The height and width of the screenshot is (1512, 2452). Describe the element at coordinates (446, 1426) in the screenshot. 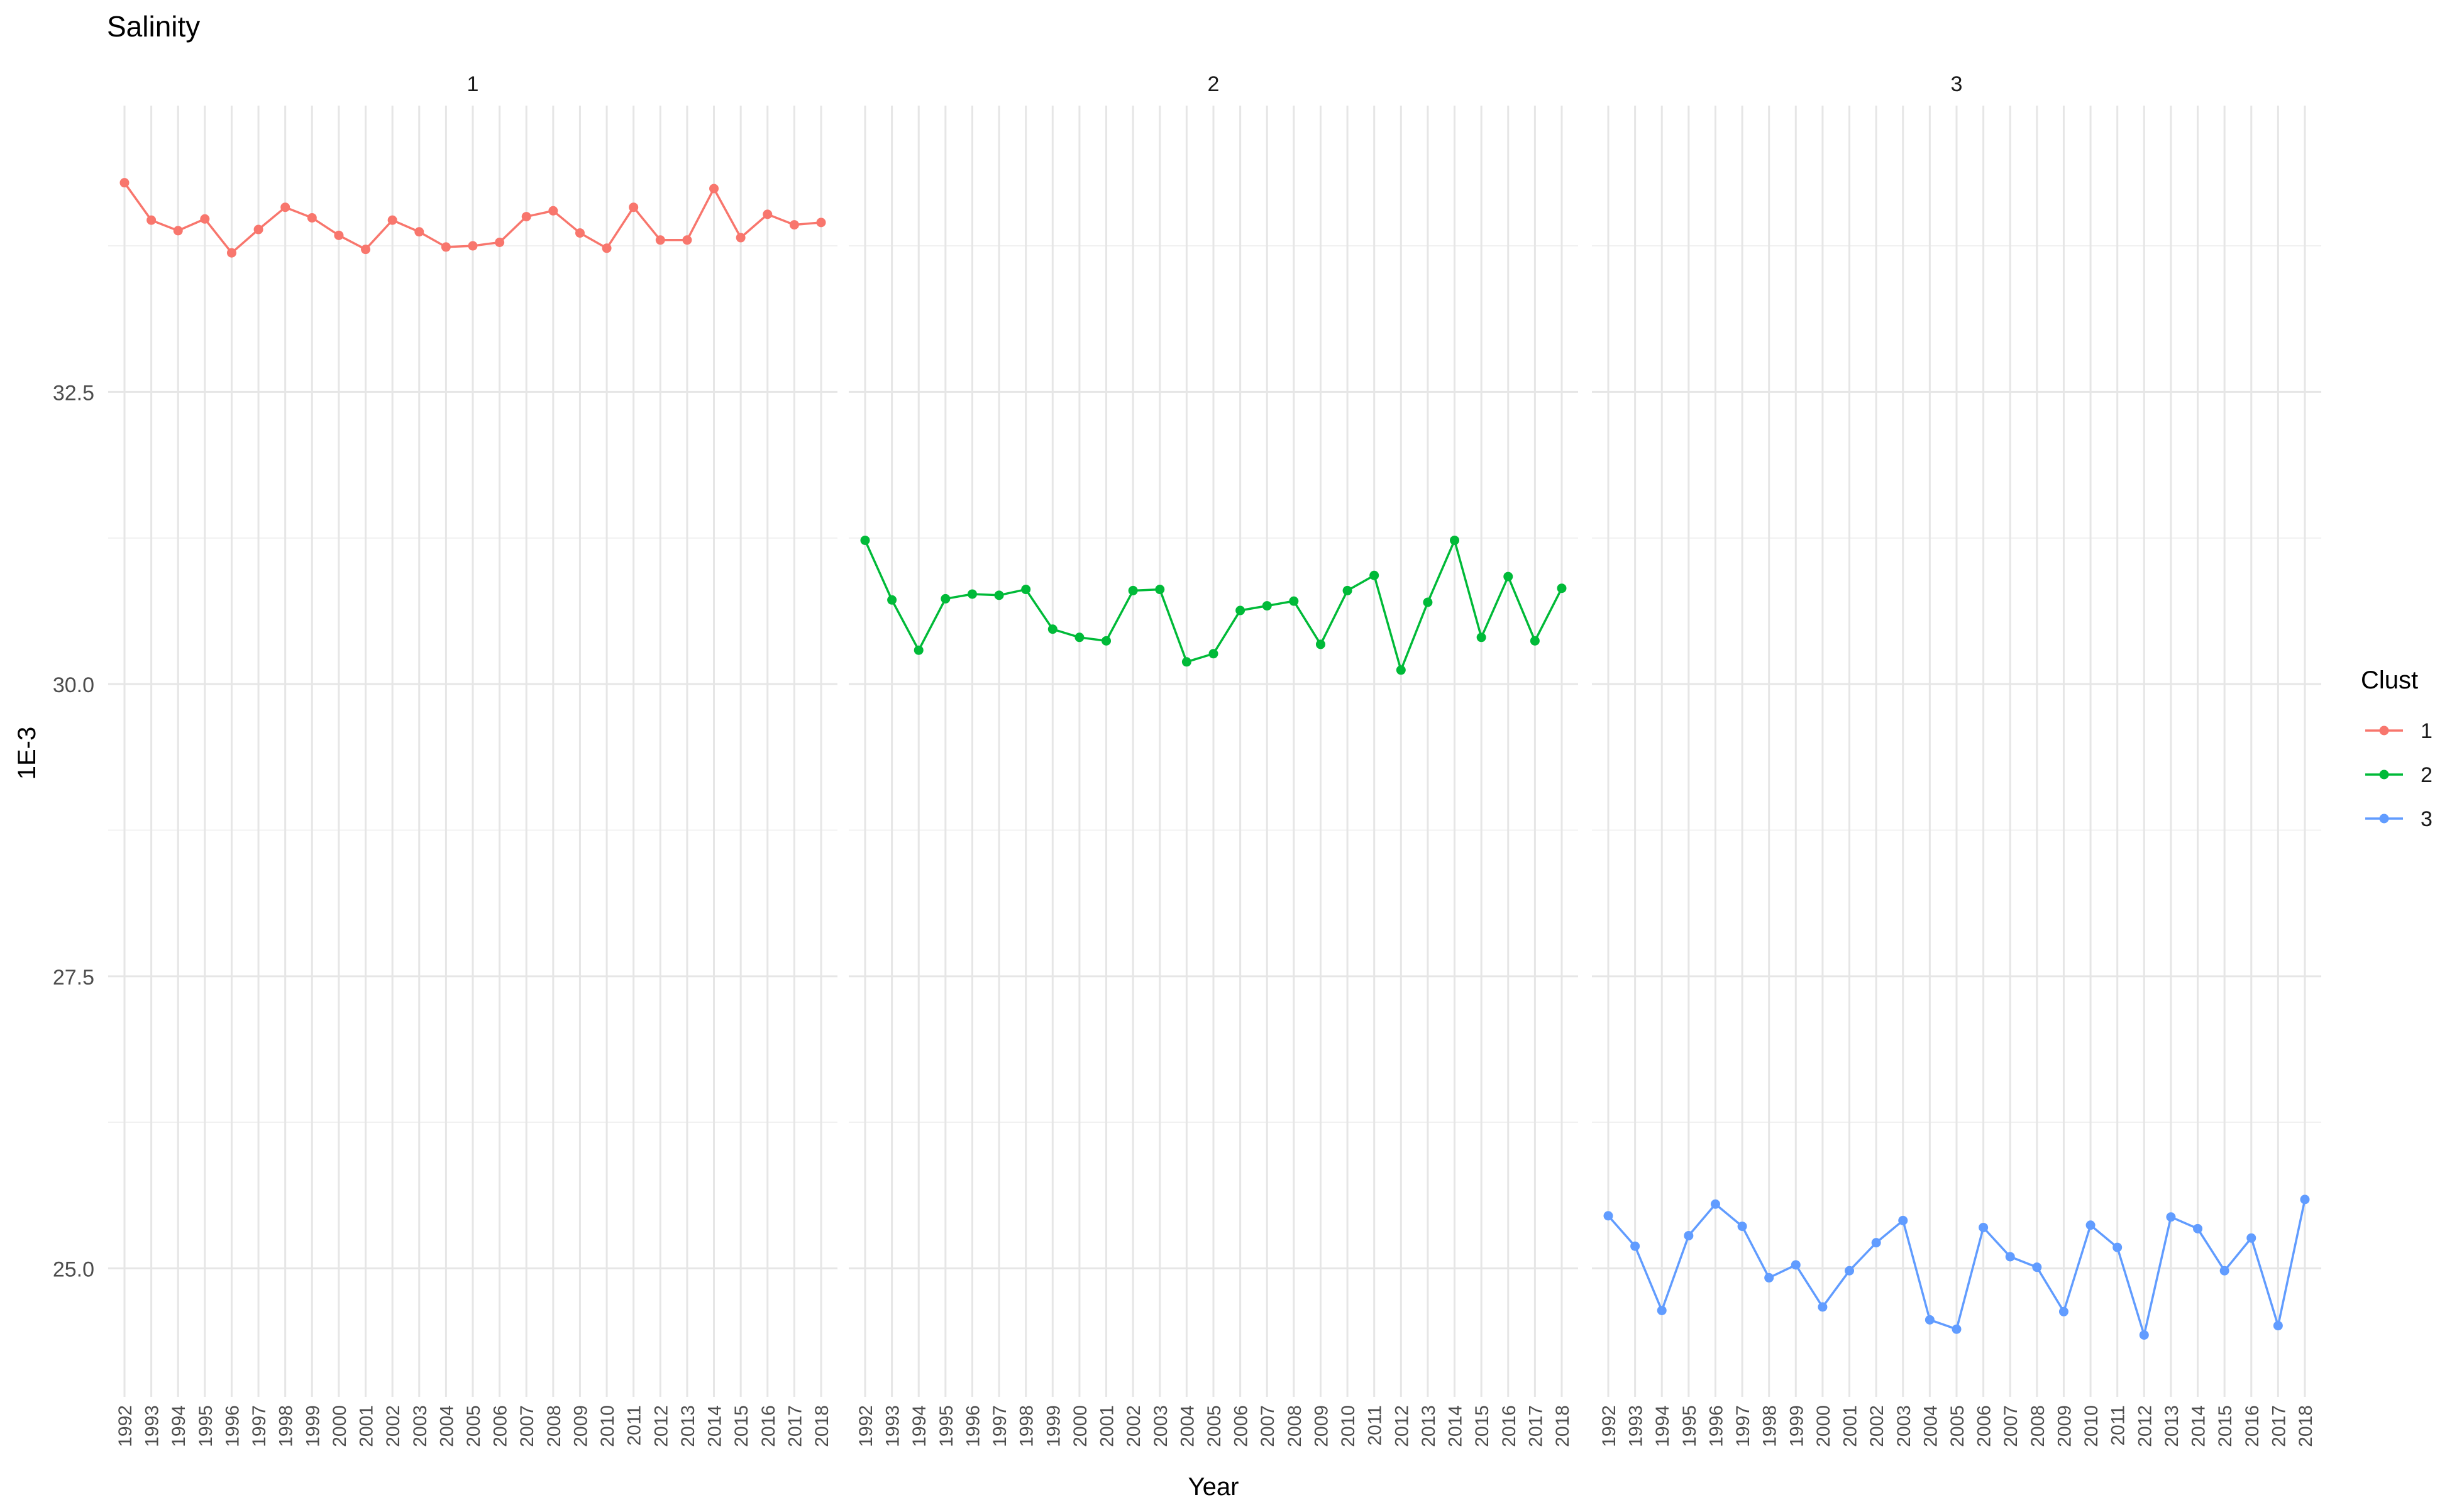

I see `x-tick-label: 2004` at that location.